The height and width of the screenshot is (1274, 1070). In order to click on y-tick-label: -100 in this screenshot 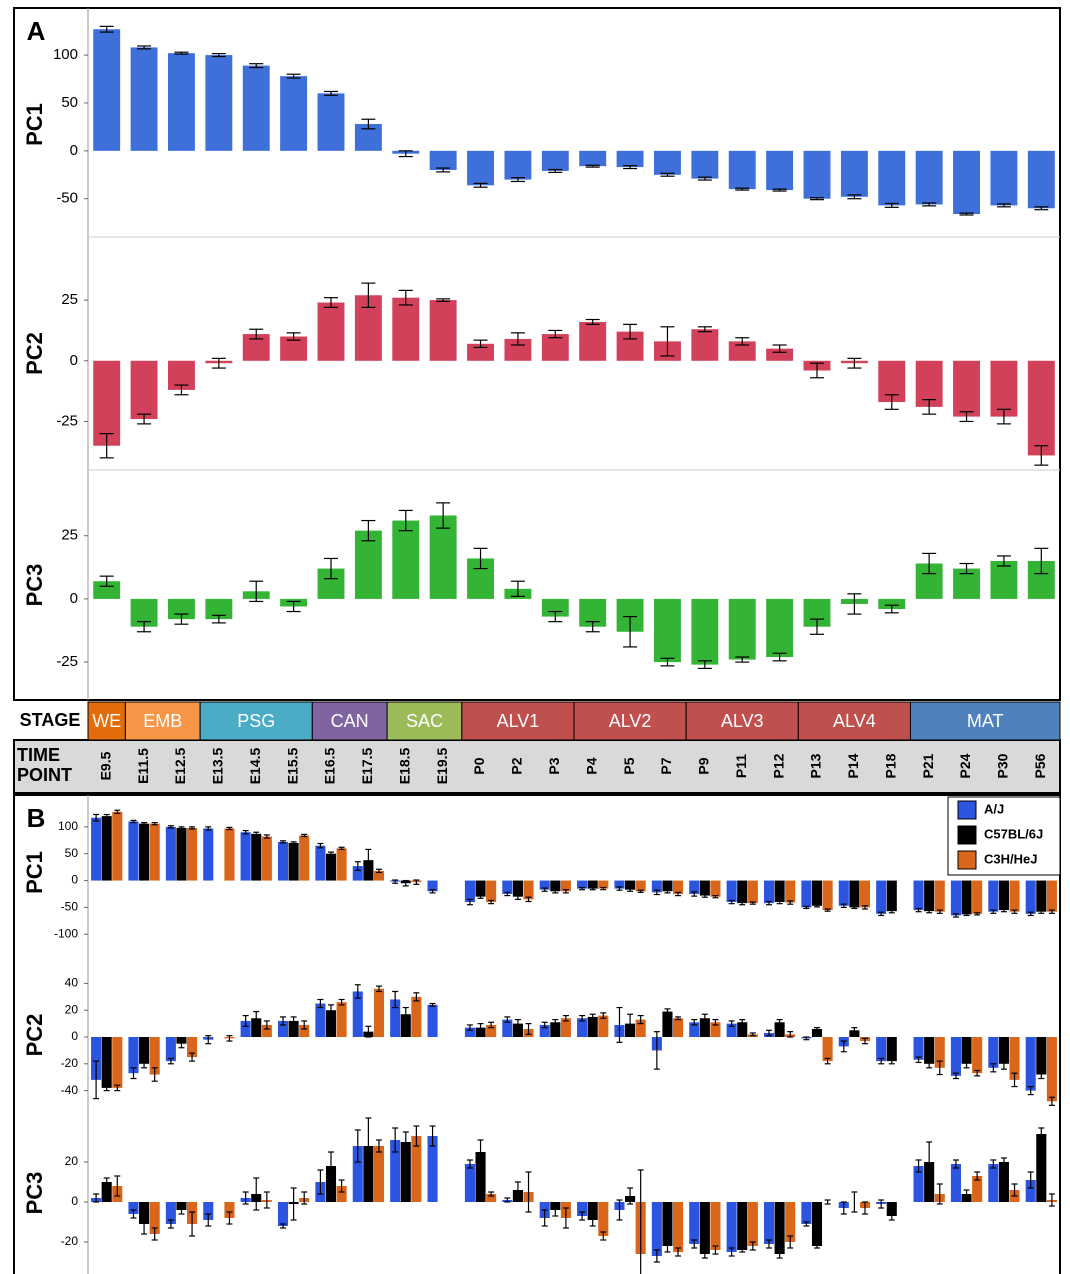, I will do `click(66, 933)`.